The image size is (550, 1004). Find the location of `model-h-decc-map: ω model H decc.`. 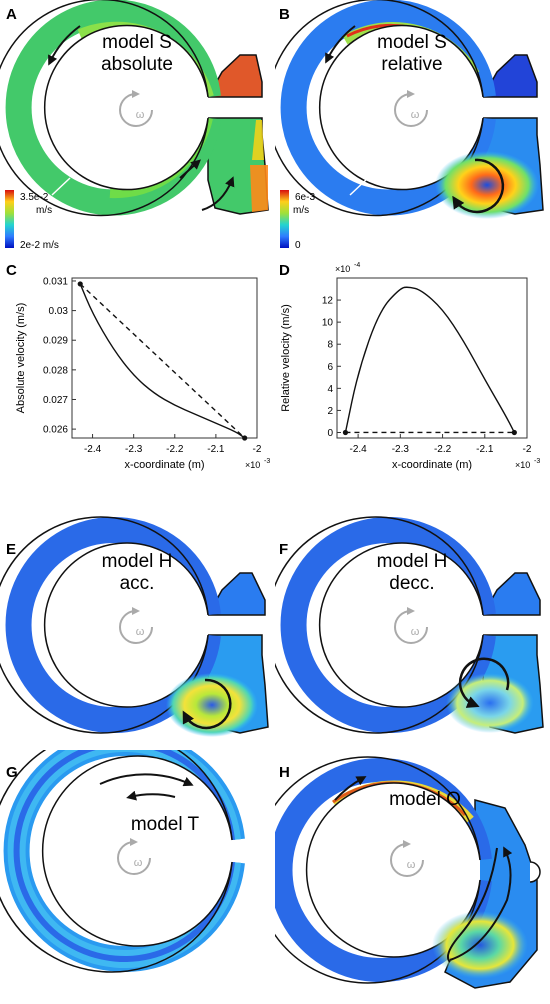

model-h-decc-map: ω model H decc. is located at coordinates (405, 625).